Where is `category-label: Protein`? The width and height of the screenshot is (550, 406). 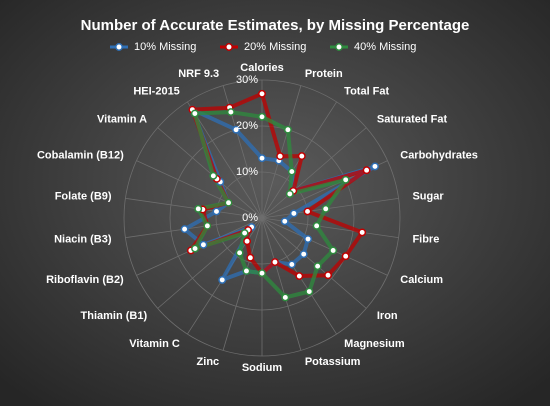
category-label: Protein is located at coordinates (324, 74).